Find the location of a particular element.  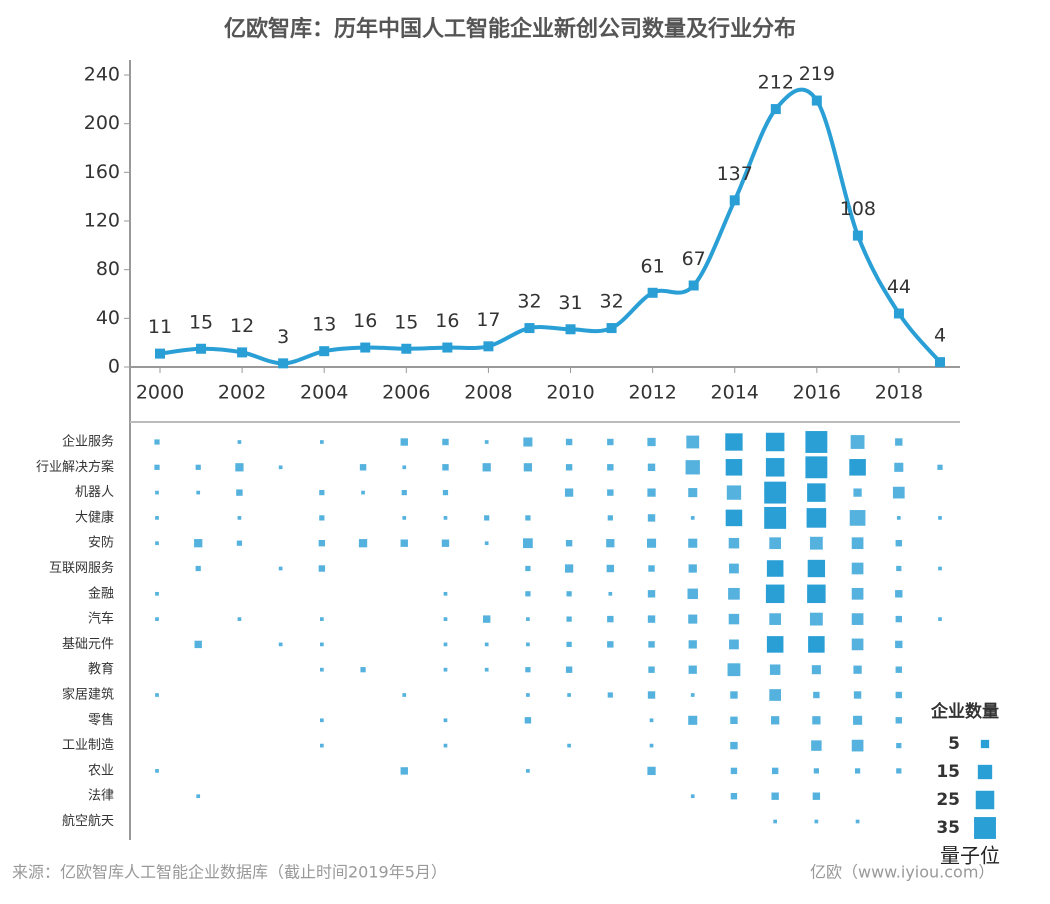

credit: 亿欧（www.iyiou.com） is located at coordinates (902, 872).